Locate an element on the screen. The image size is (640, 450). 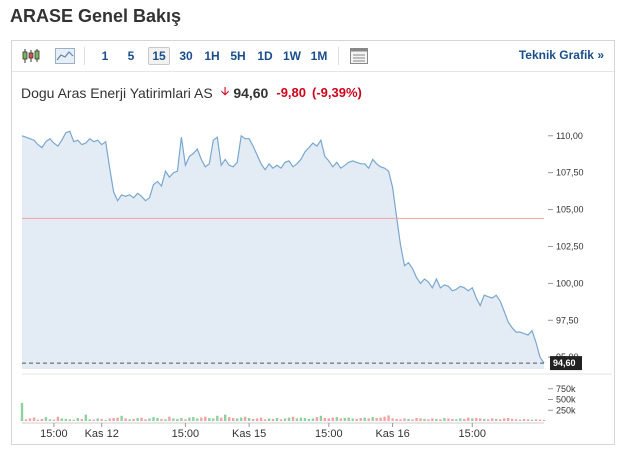
instrument-name: Dogu Aras Enerji Yatirimlari AS is located at coordinates (117, 92).